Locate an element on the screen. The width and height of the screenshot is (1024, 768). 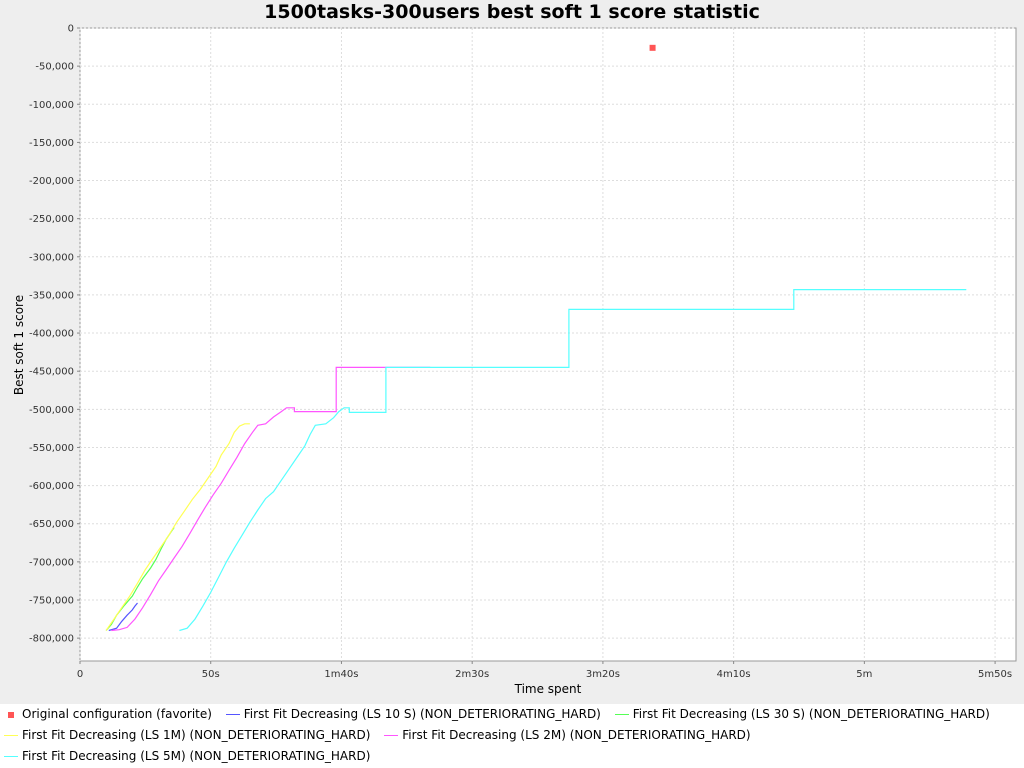
y-tick-label: -550,000 is located at coordinates (51, 448).